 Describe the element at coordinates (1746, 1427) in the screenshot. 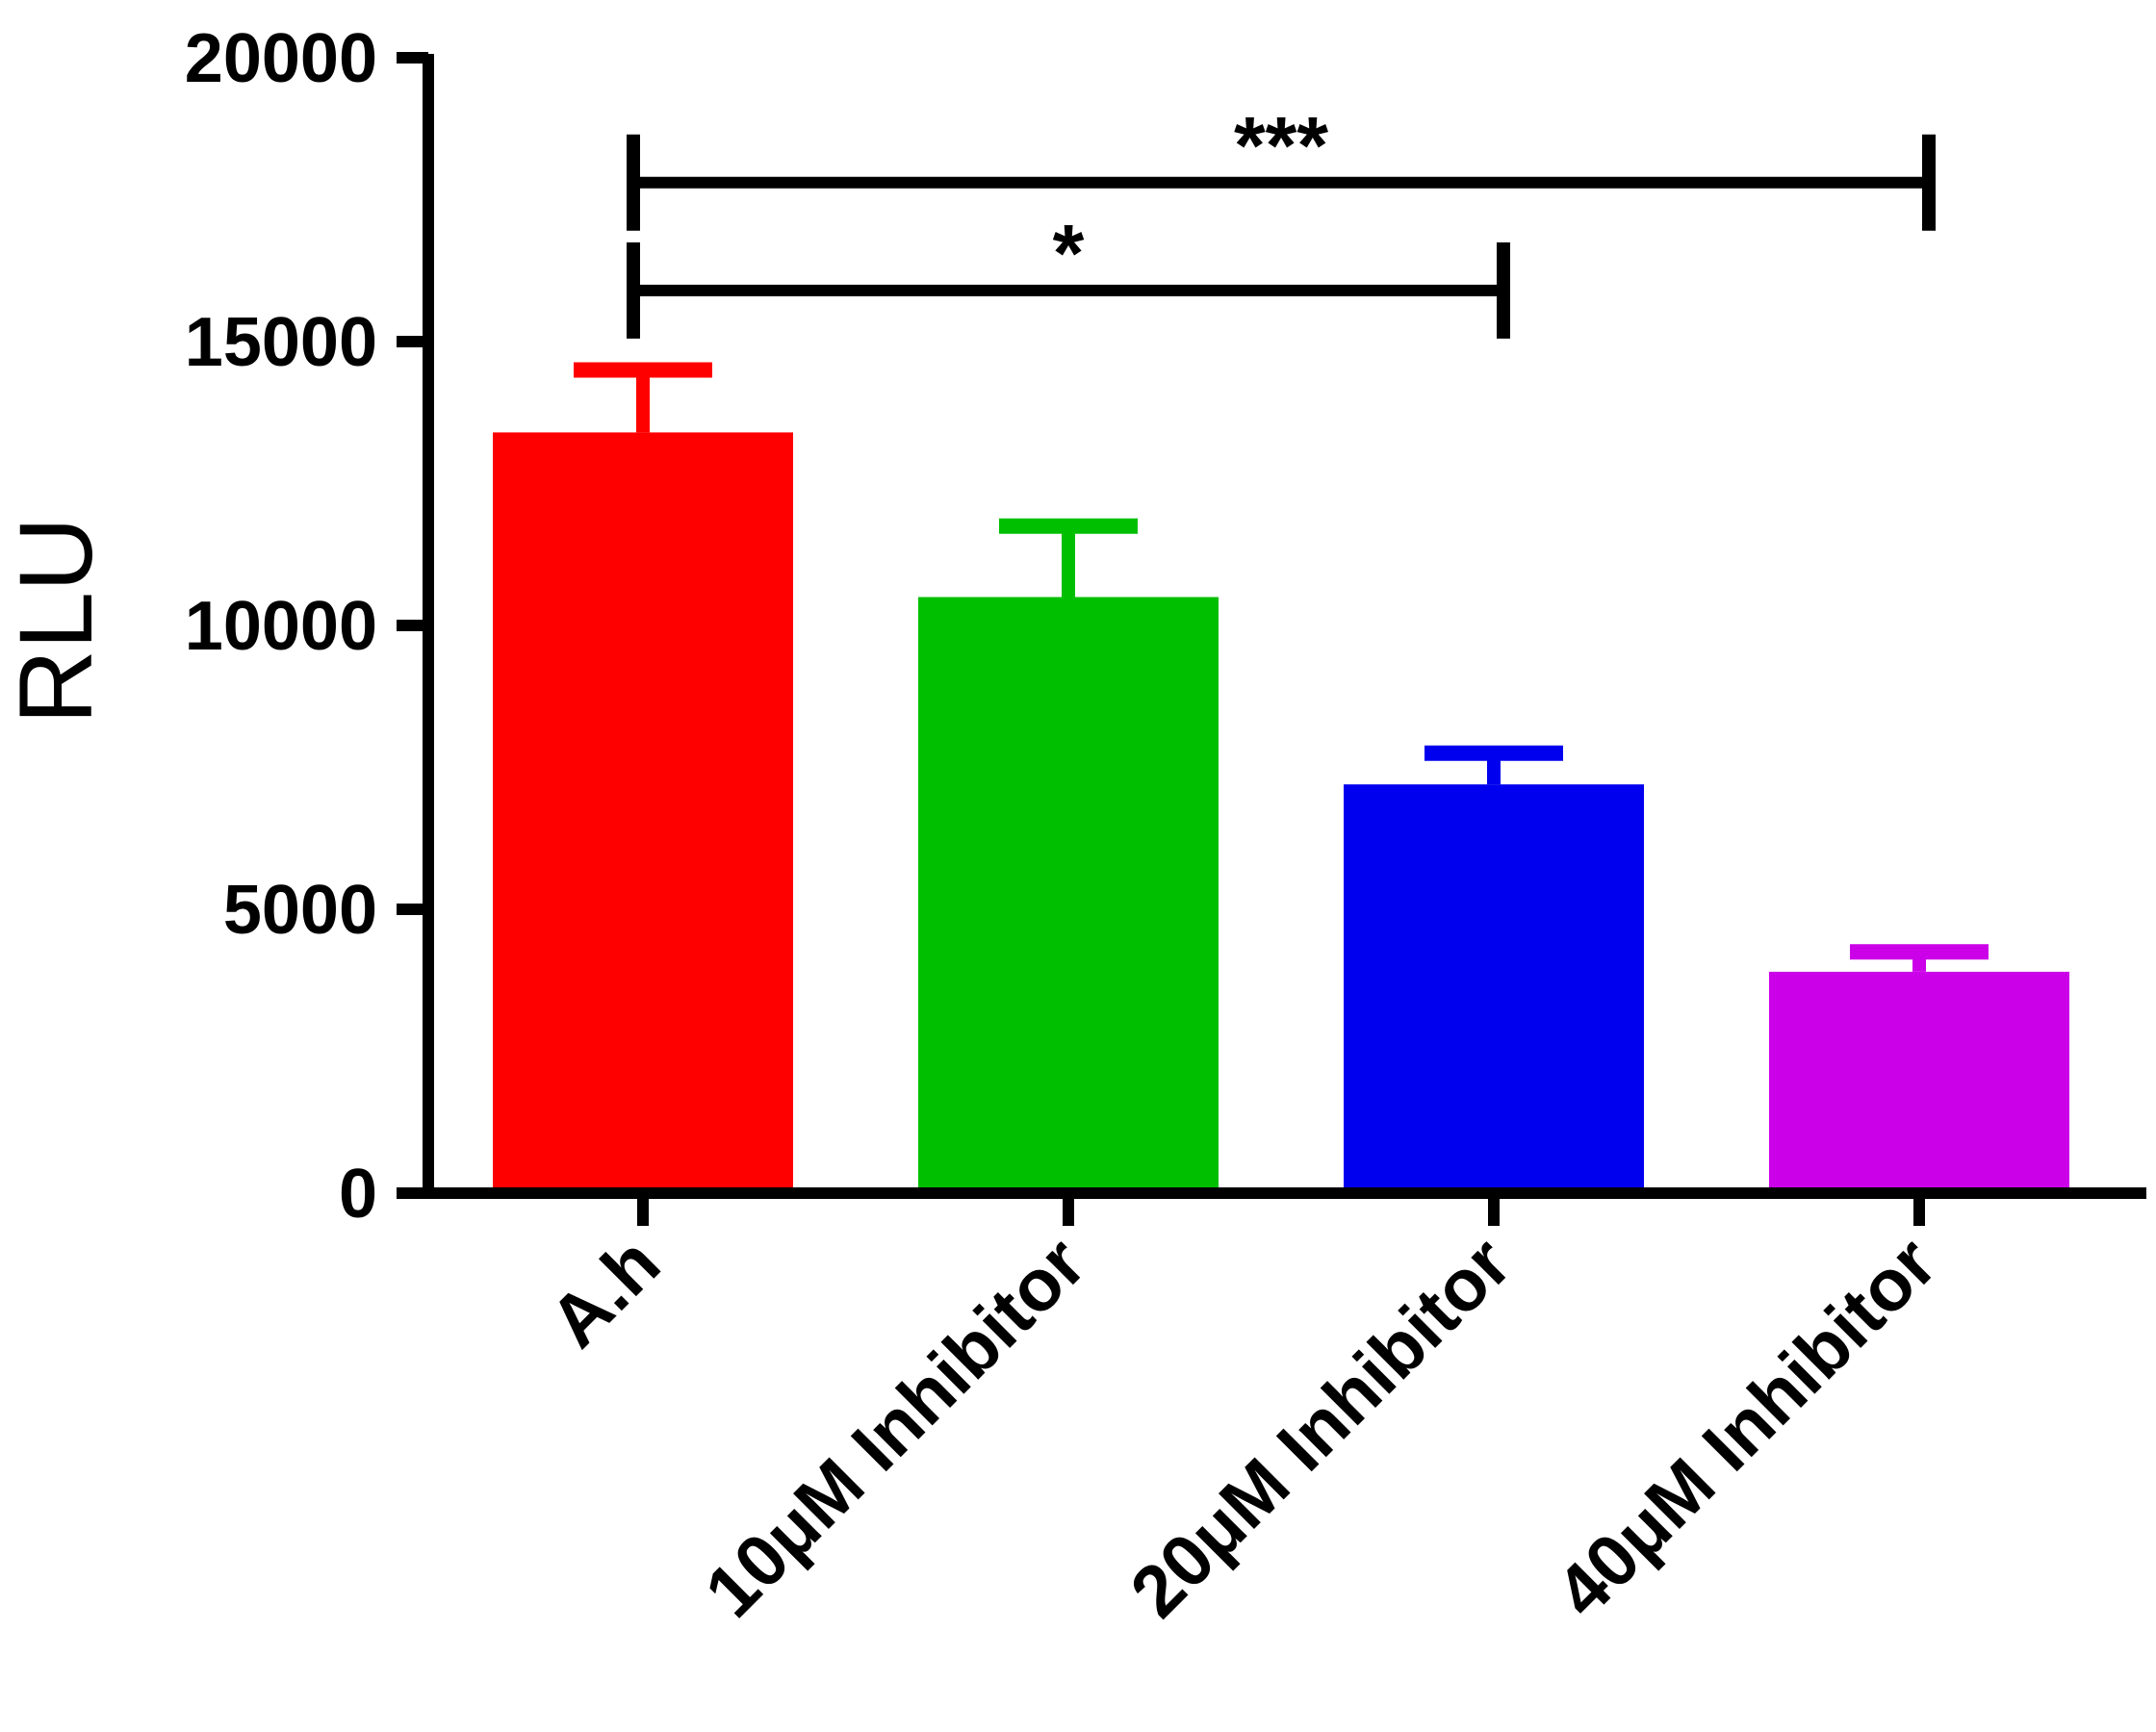

I see `x-tick-label-3: 40μM Inhibitor` at that location.